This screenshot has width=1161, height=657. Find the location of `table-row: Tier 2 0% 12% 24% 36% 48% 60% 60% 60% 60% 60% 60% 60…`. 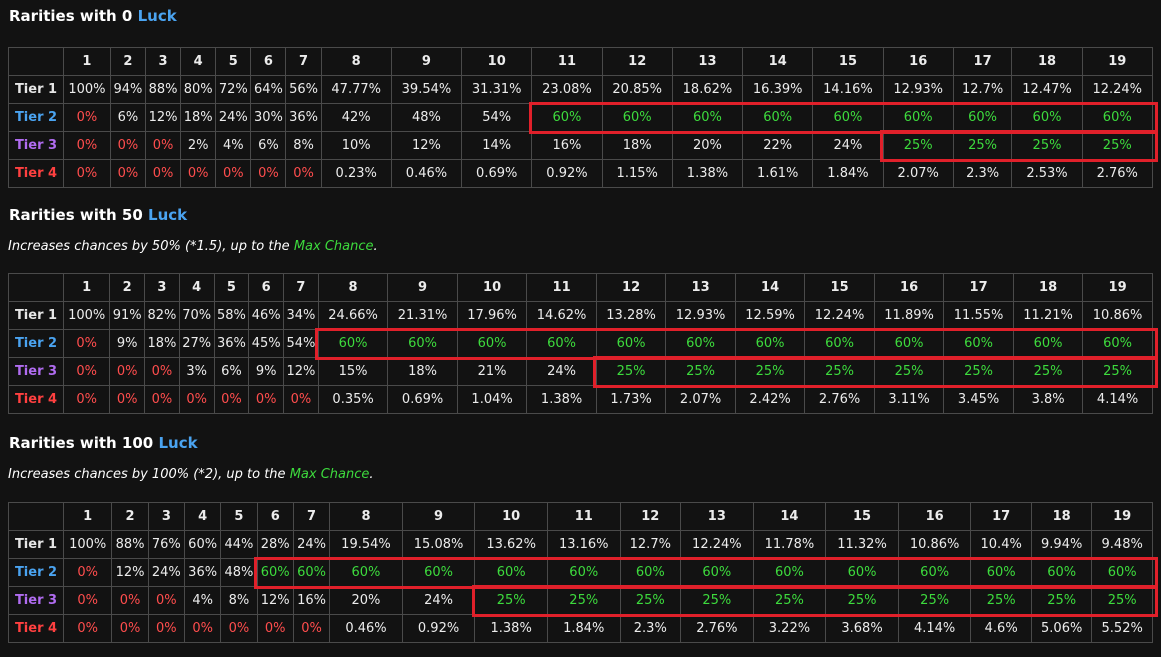

table-row: Tier 2 0% 12% 24% 36% 48% 60% 60% 60% 60% 60% 60% 60… is located at coordinates (580, 572).